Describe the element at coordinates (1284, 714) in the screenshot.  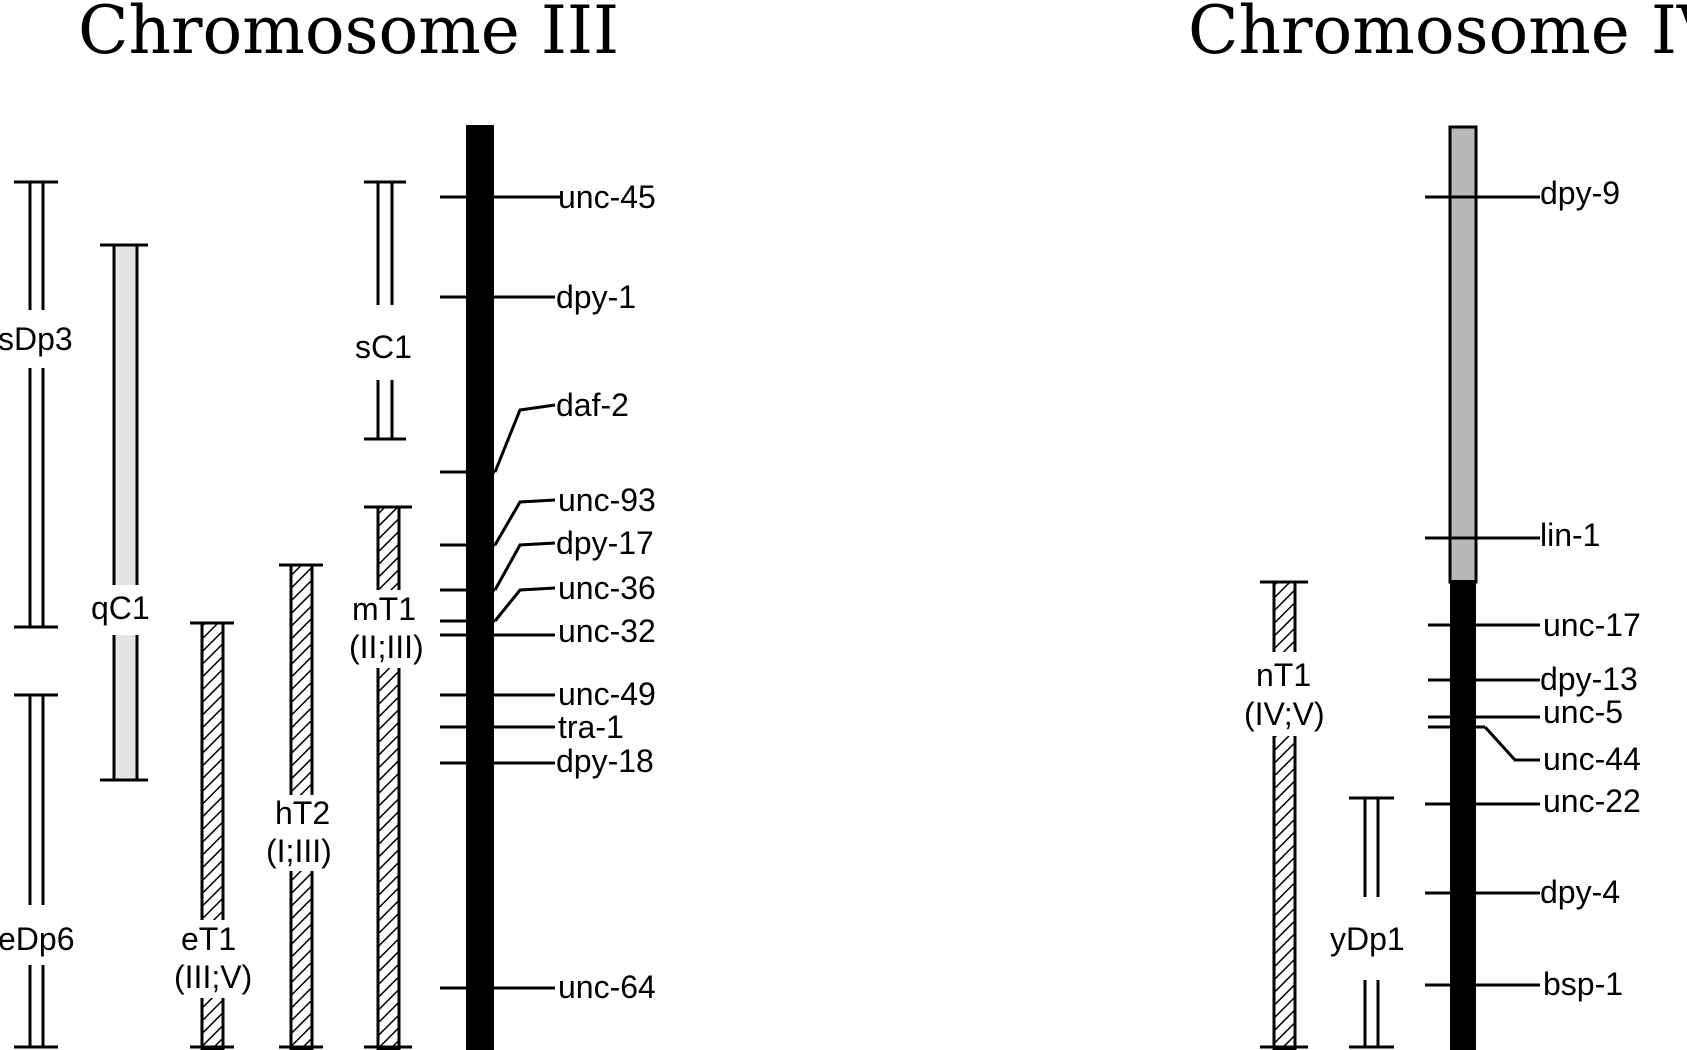
I see `rearrangement-label-2: (IV;V)` at that location.